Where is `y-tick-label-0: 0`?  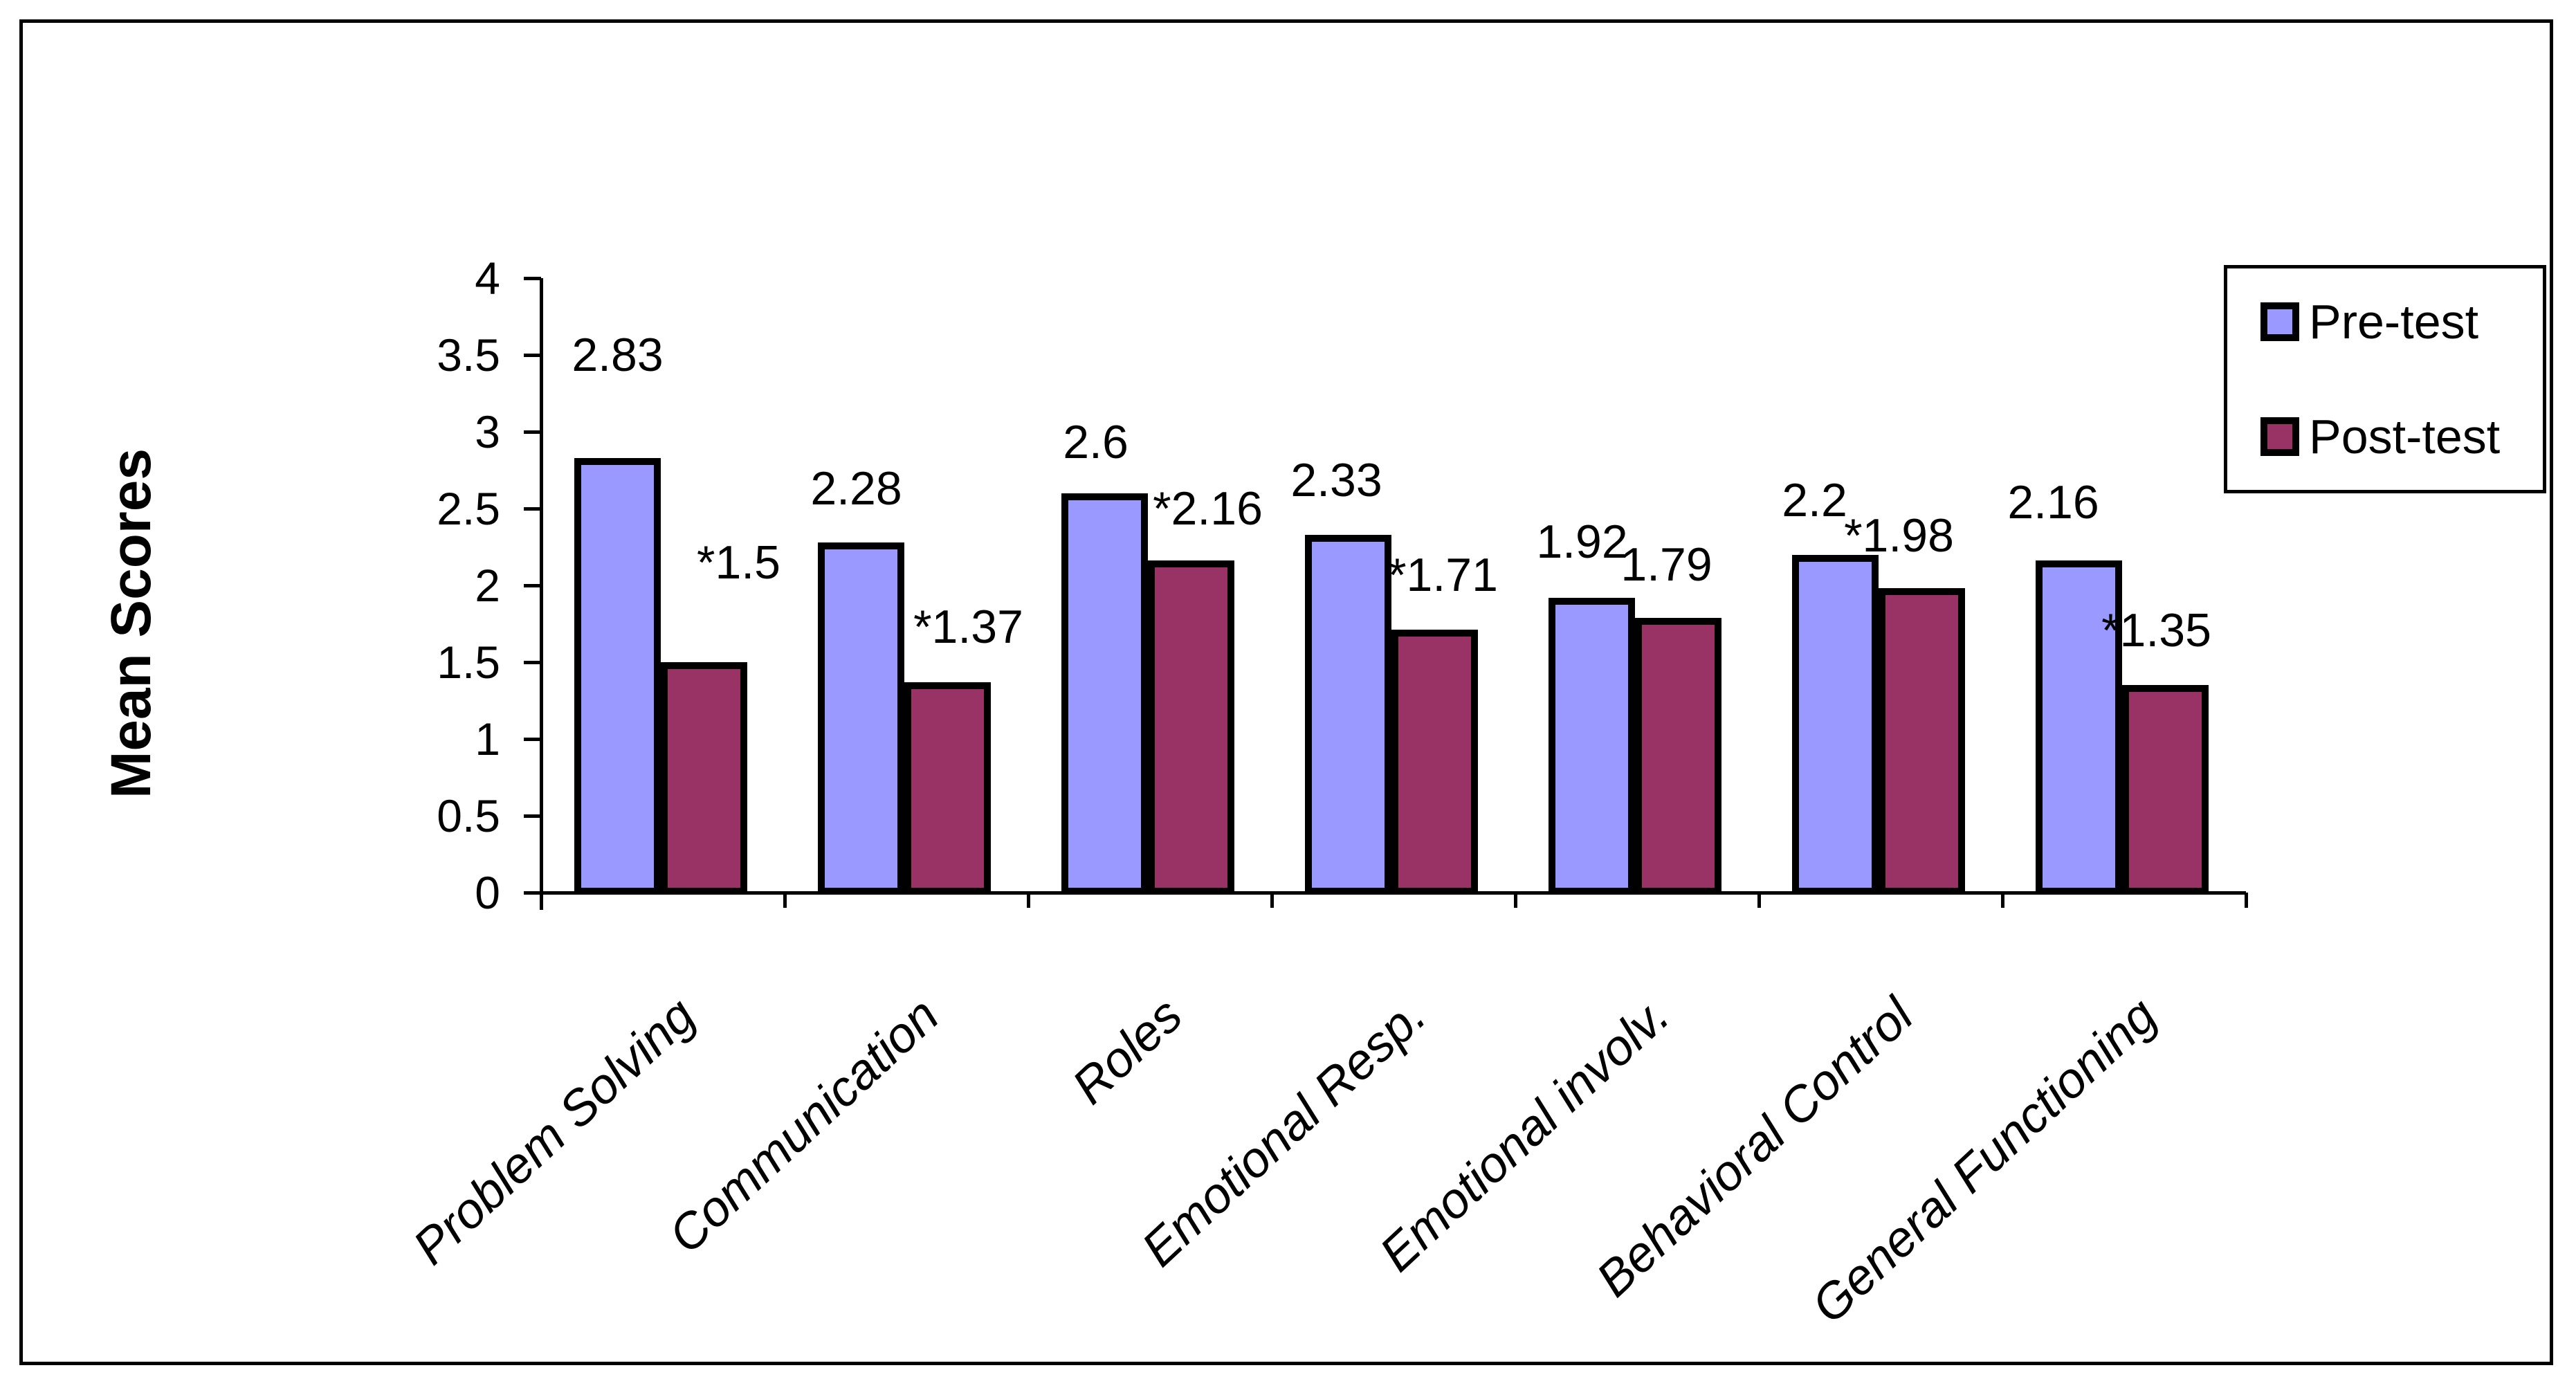
y-tick-label-0: 0 is located at coordinates (488, 892).